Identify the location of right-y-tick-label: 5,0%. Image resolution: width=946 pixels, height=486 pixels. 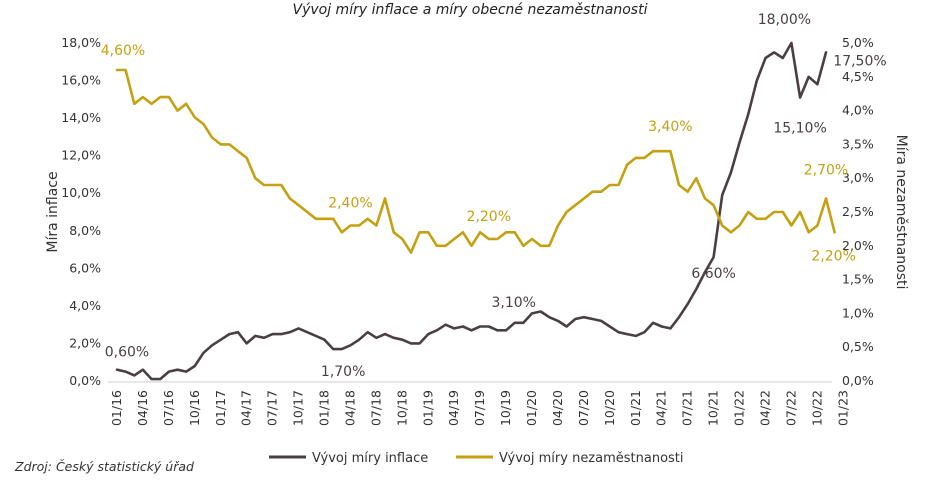
(858, 42).